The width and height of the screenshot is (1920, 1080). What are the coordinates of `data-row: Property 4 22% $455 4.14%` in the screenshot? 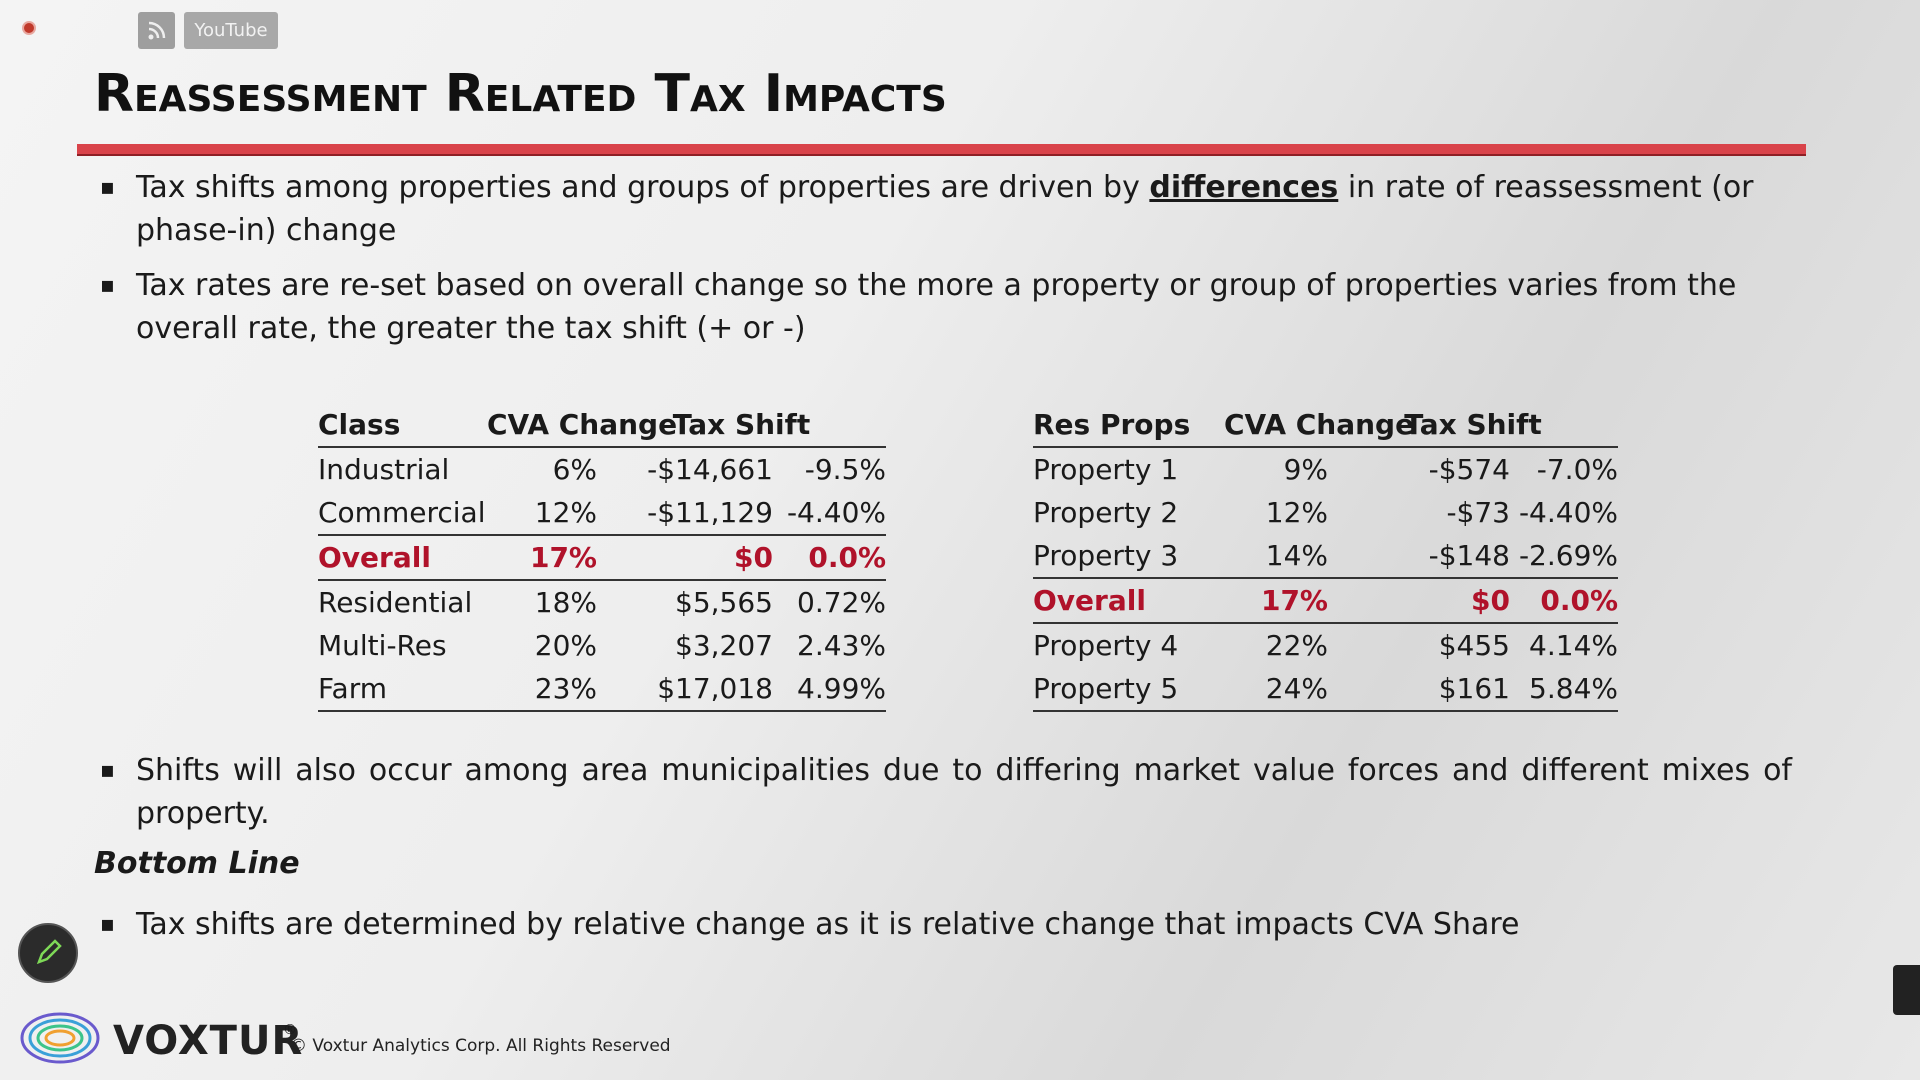 It's located at (1325, 645).